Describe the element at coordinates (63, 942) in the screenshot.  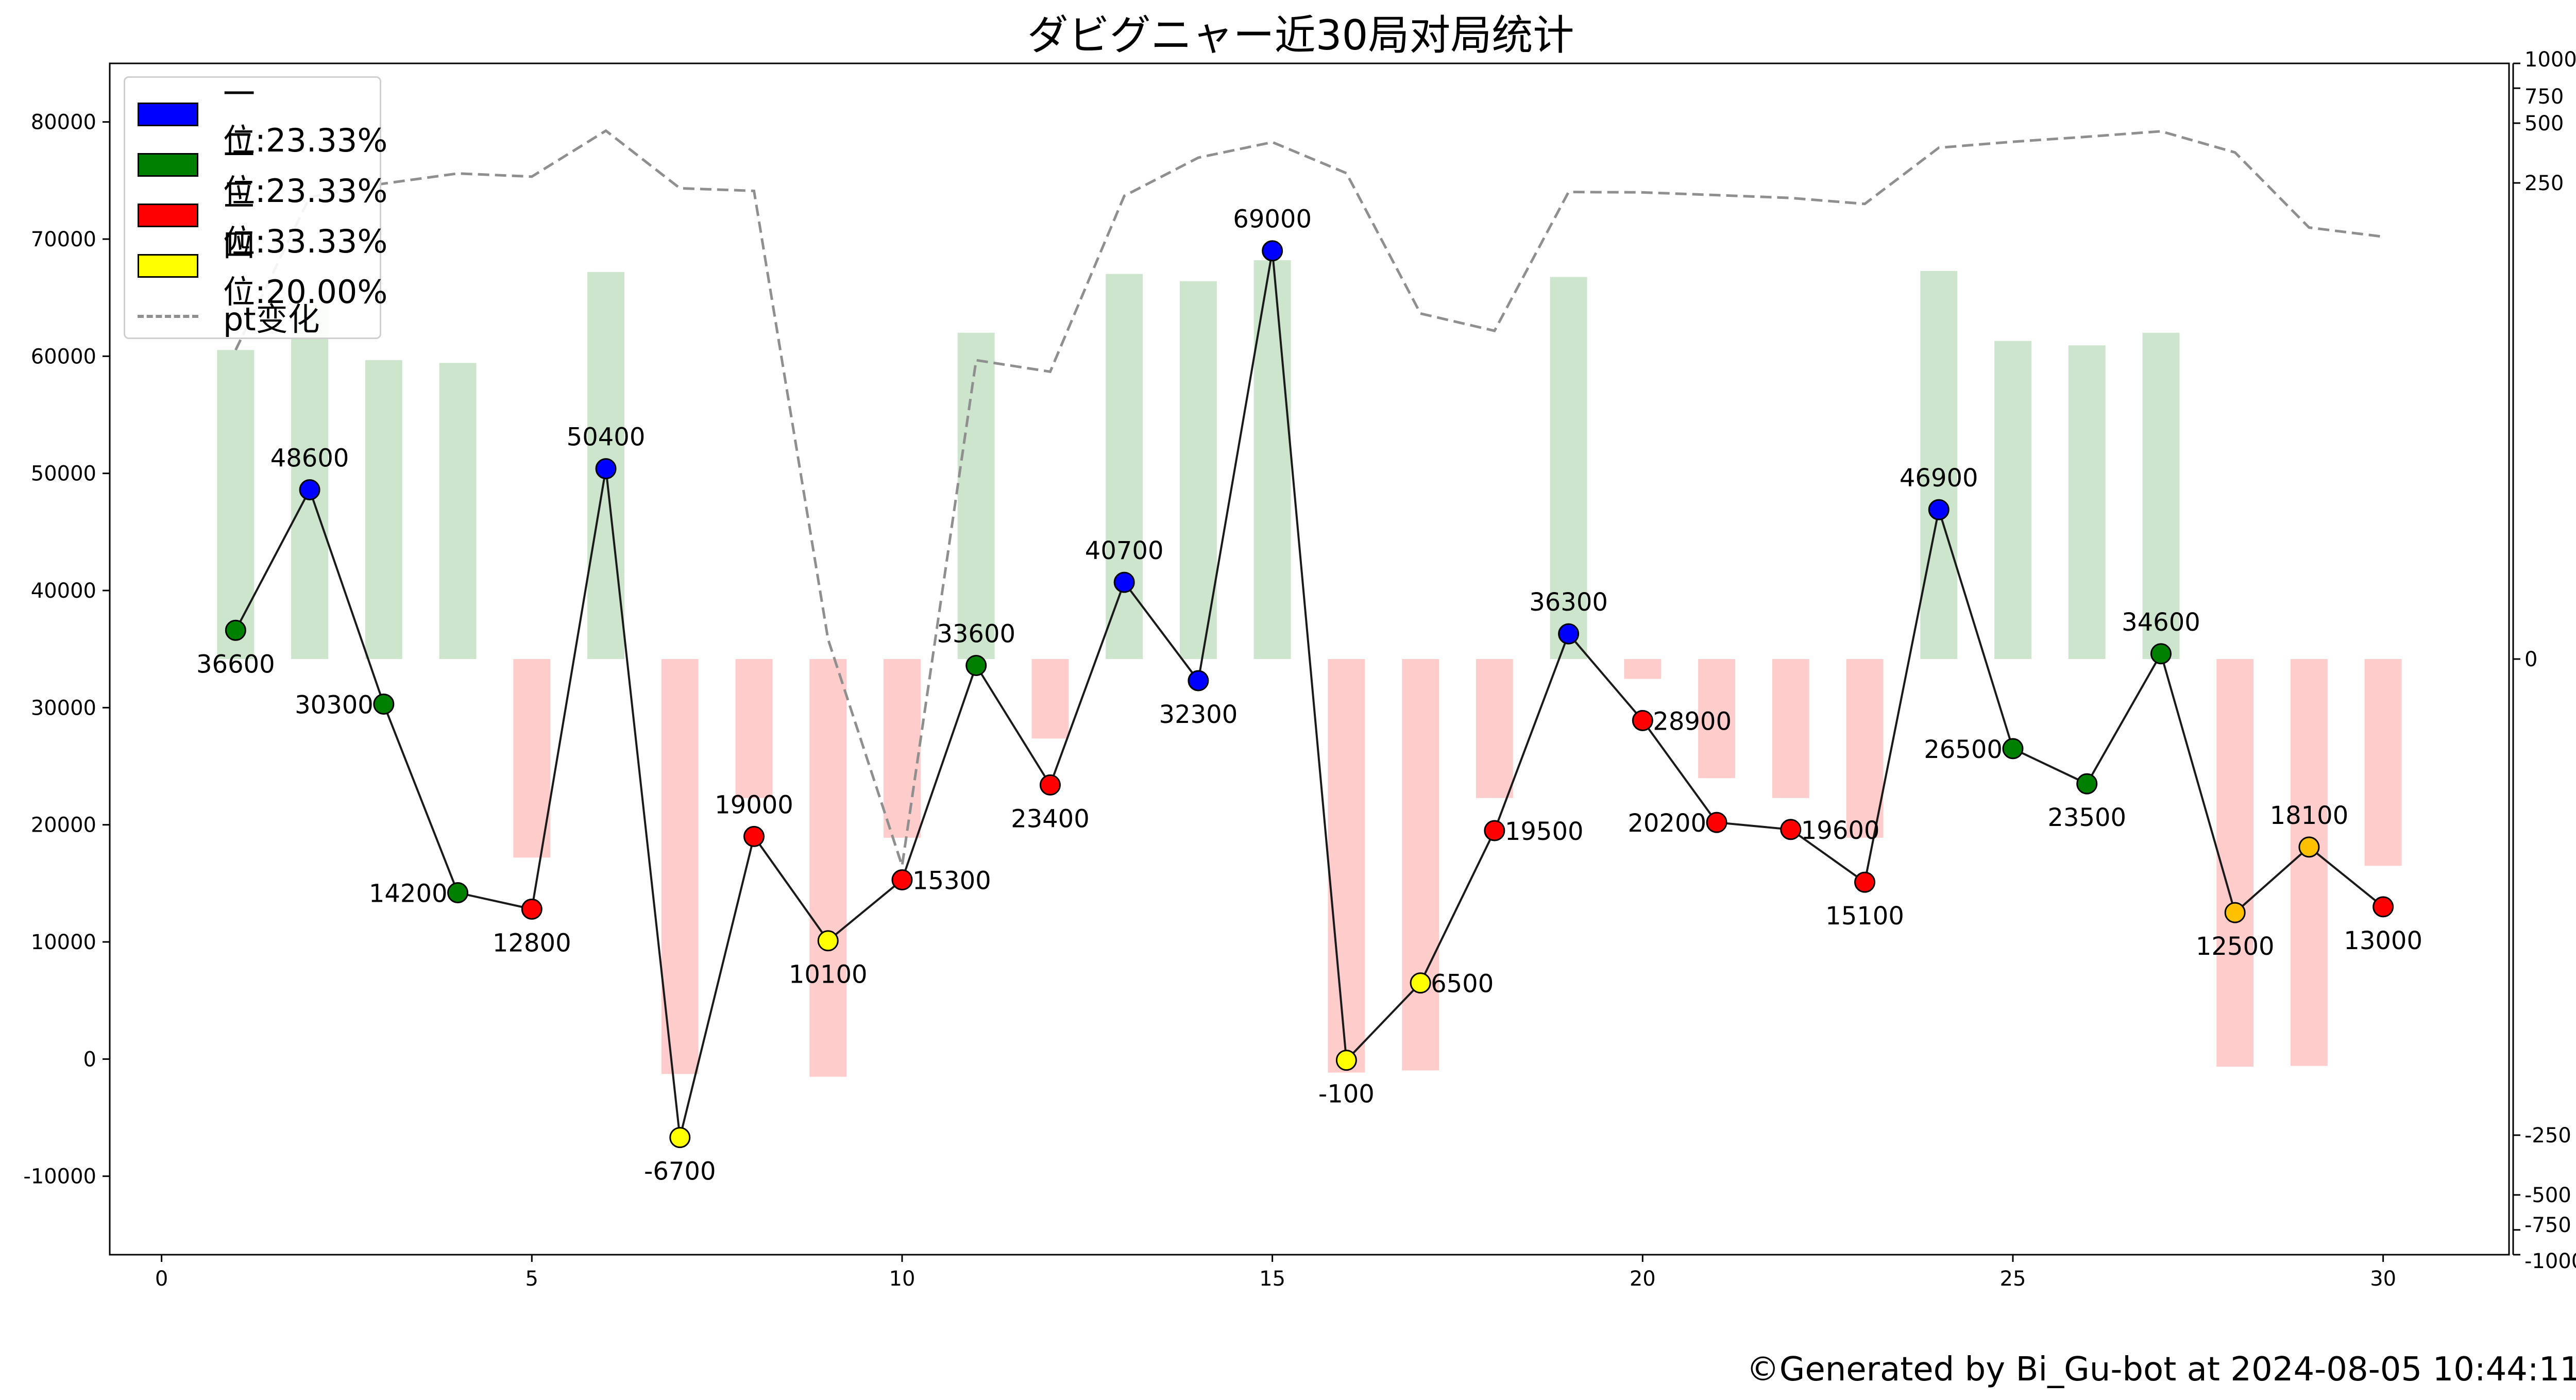
I see `y-tick-label: 10000` at that location.